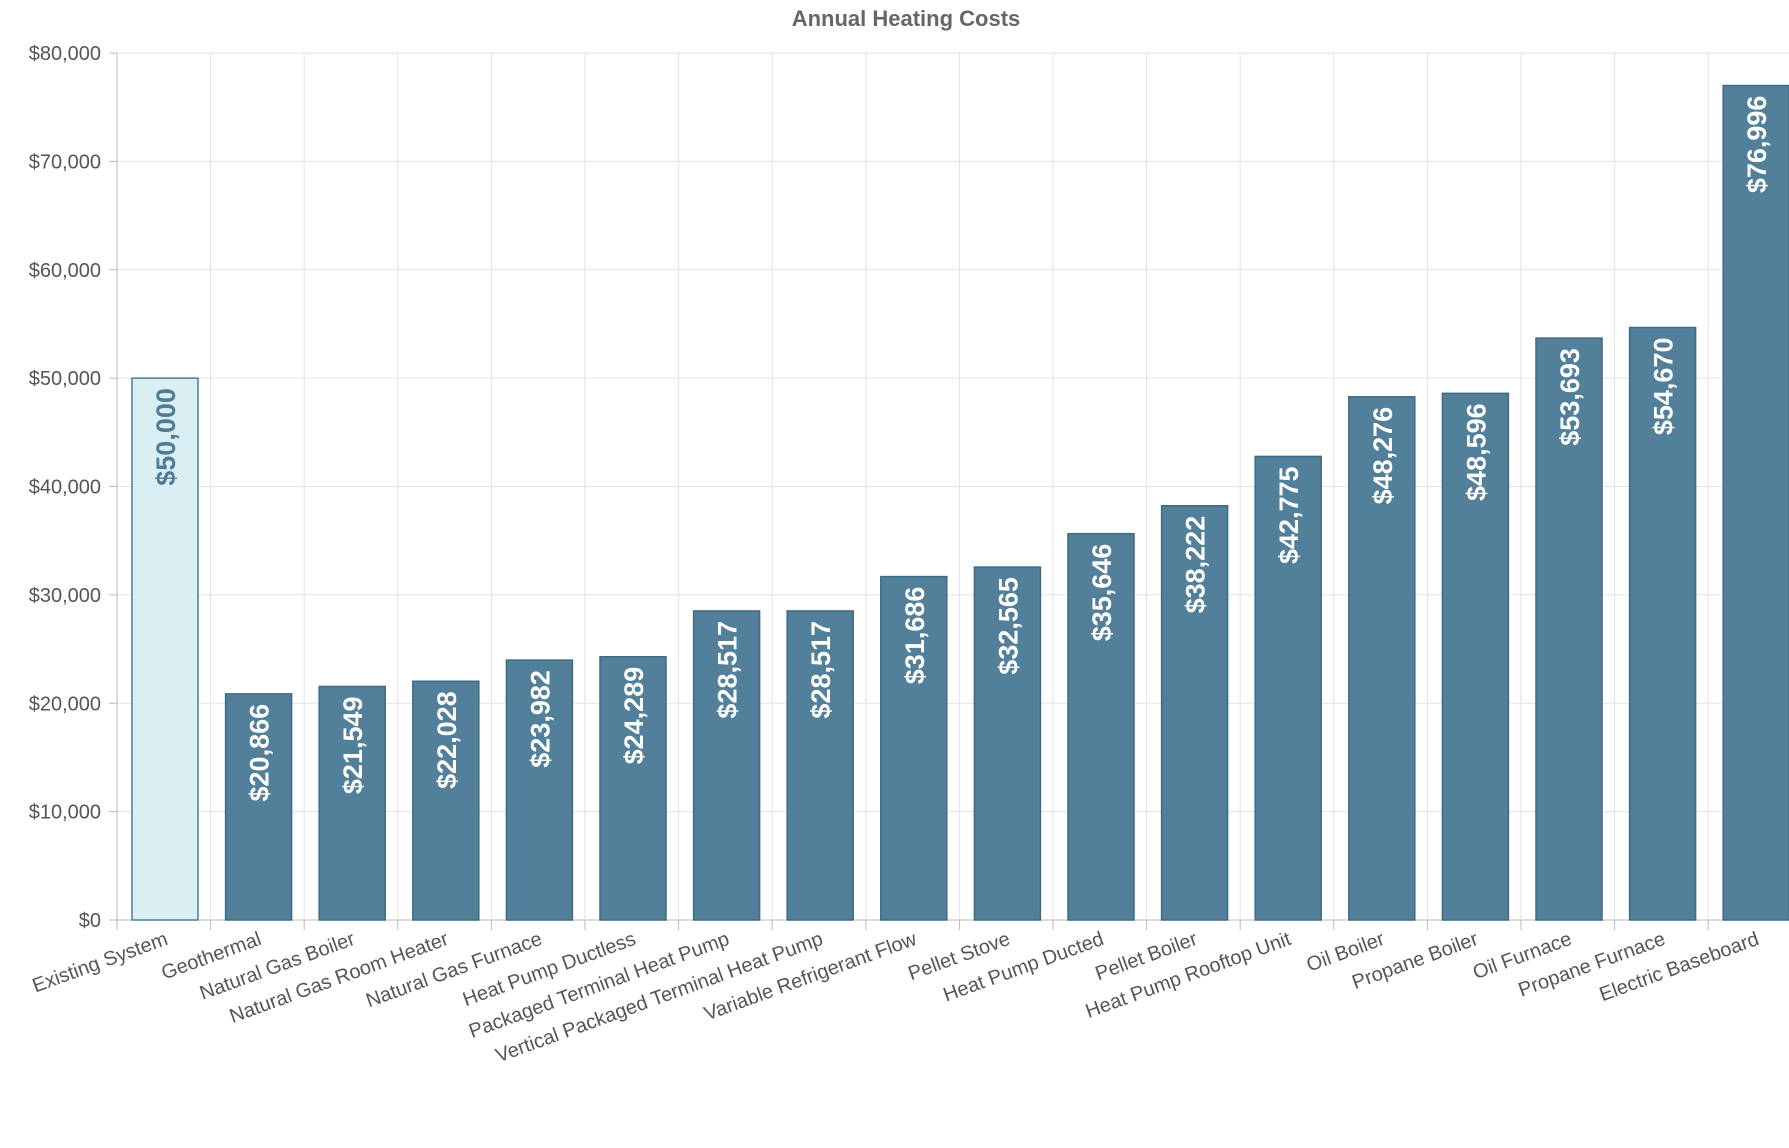 The width and height of the screenshot is (1789, 1148). Describe the element at coordinates (1008, 626) in the screenshot. I see `bar-value-label: $32,565` at that location.